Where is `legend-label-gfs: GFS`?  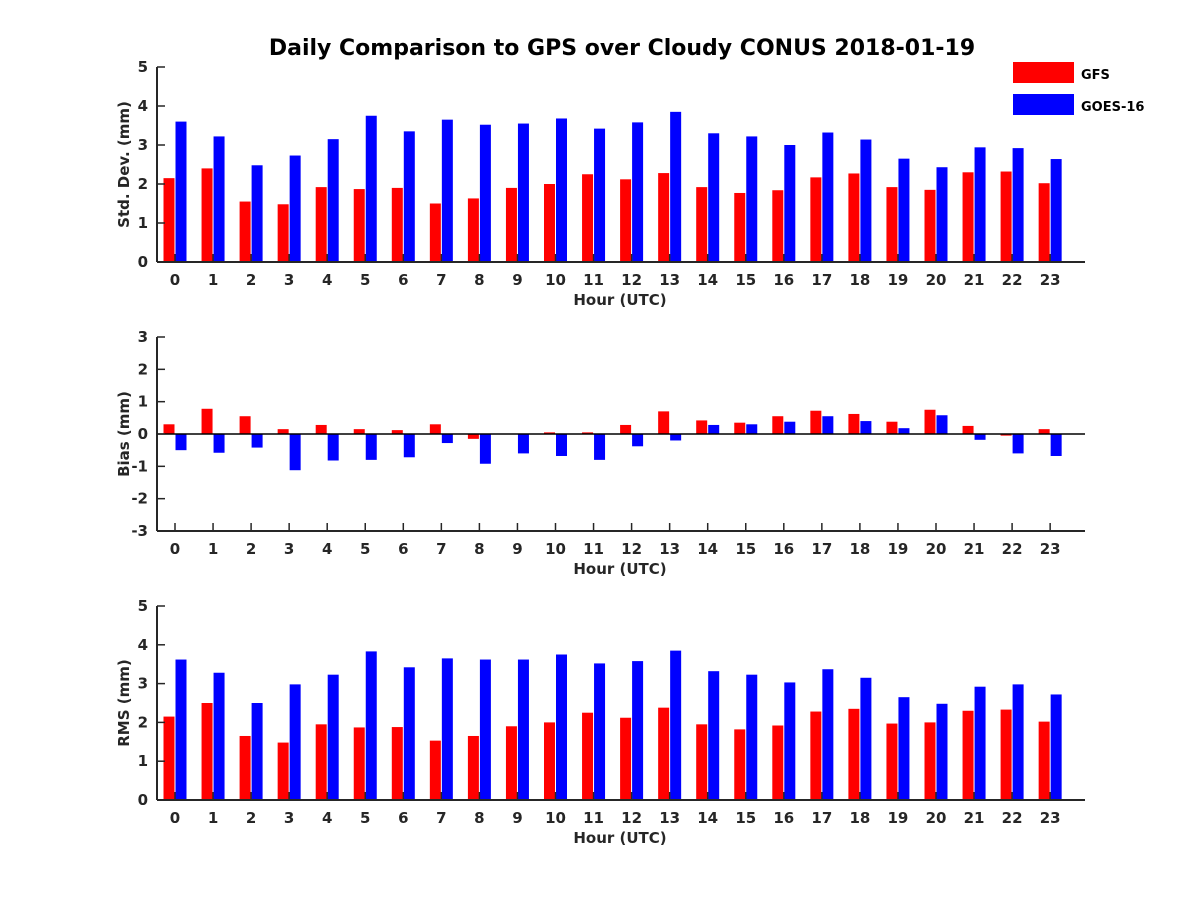 legend-label-gfs: GFS is located at coordinates (1095, 75).